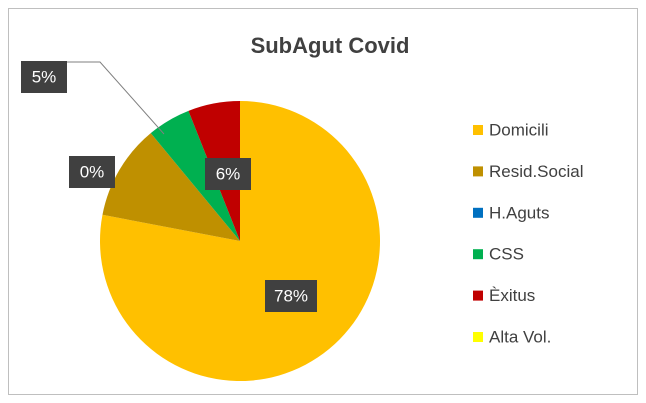  I want to click on chart-title: SubAgut Covid, so click(330, 45).